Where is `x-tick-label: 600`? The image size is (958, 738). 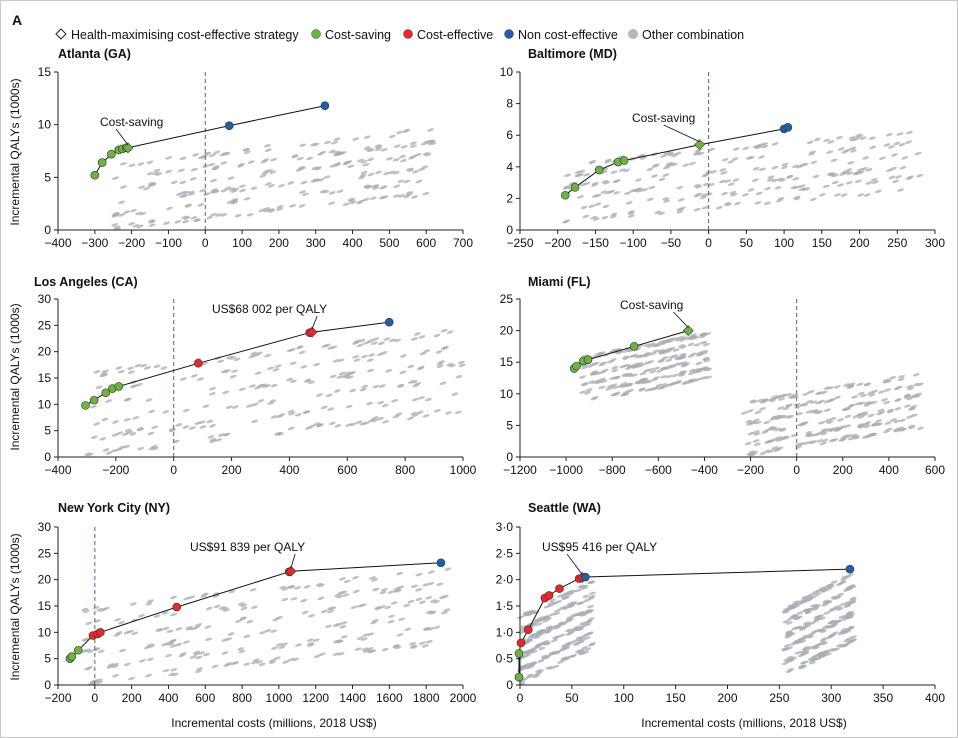
x-tick-label: 600 is located at coordinates (205, 698).